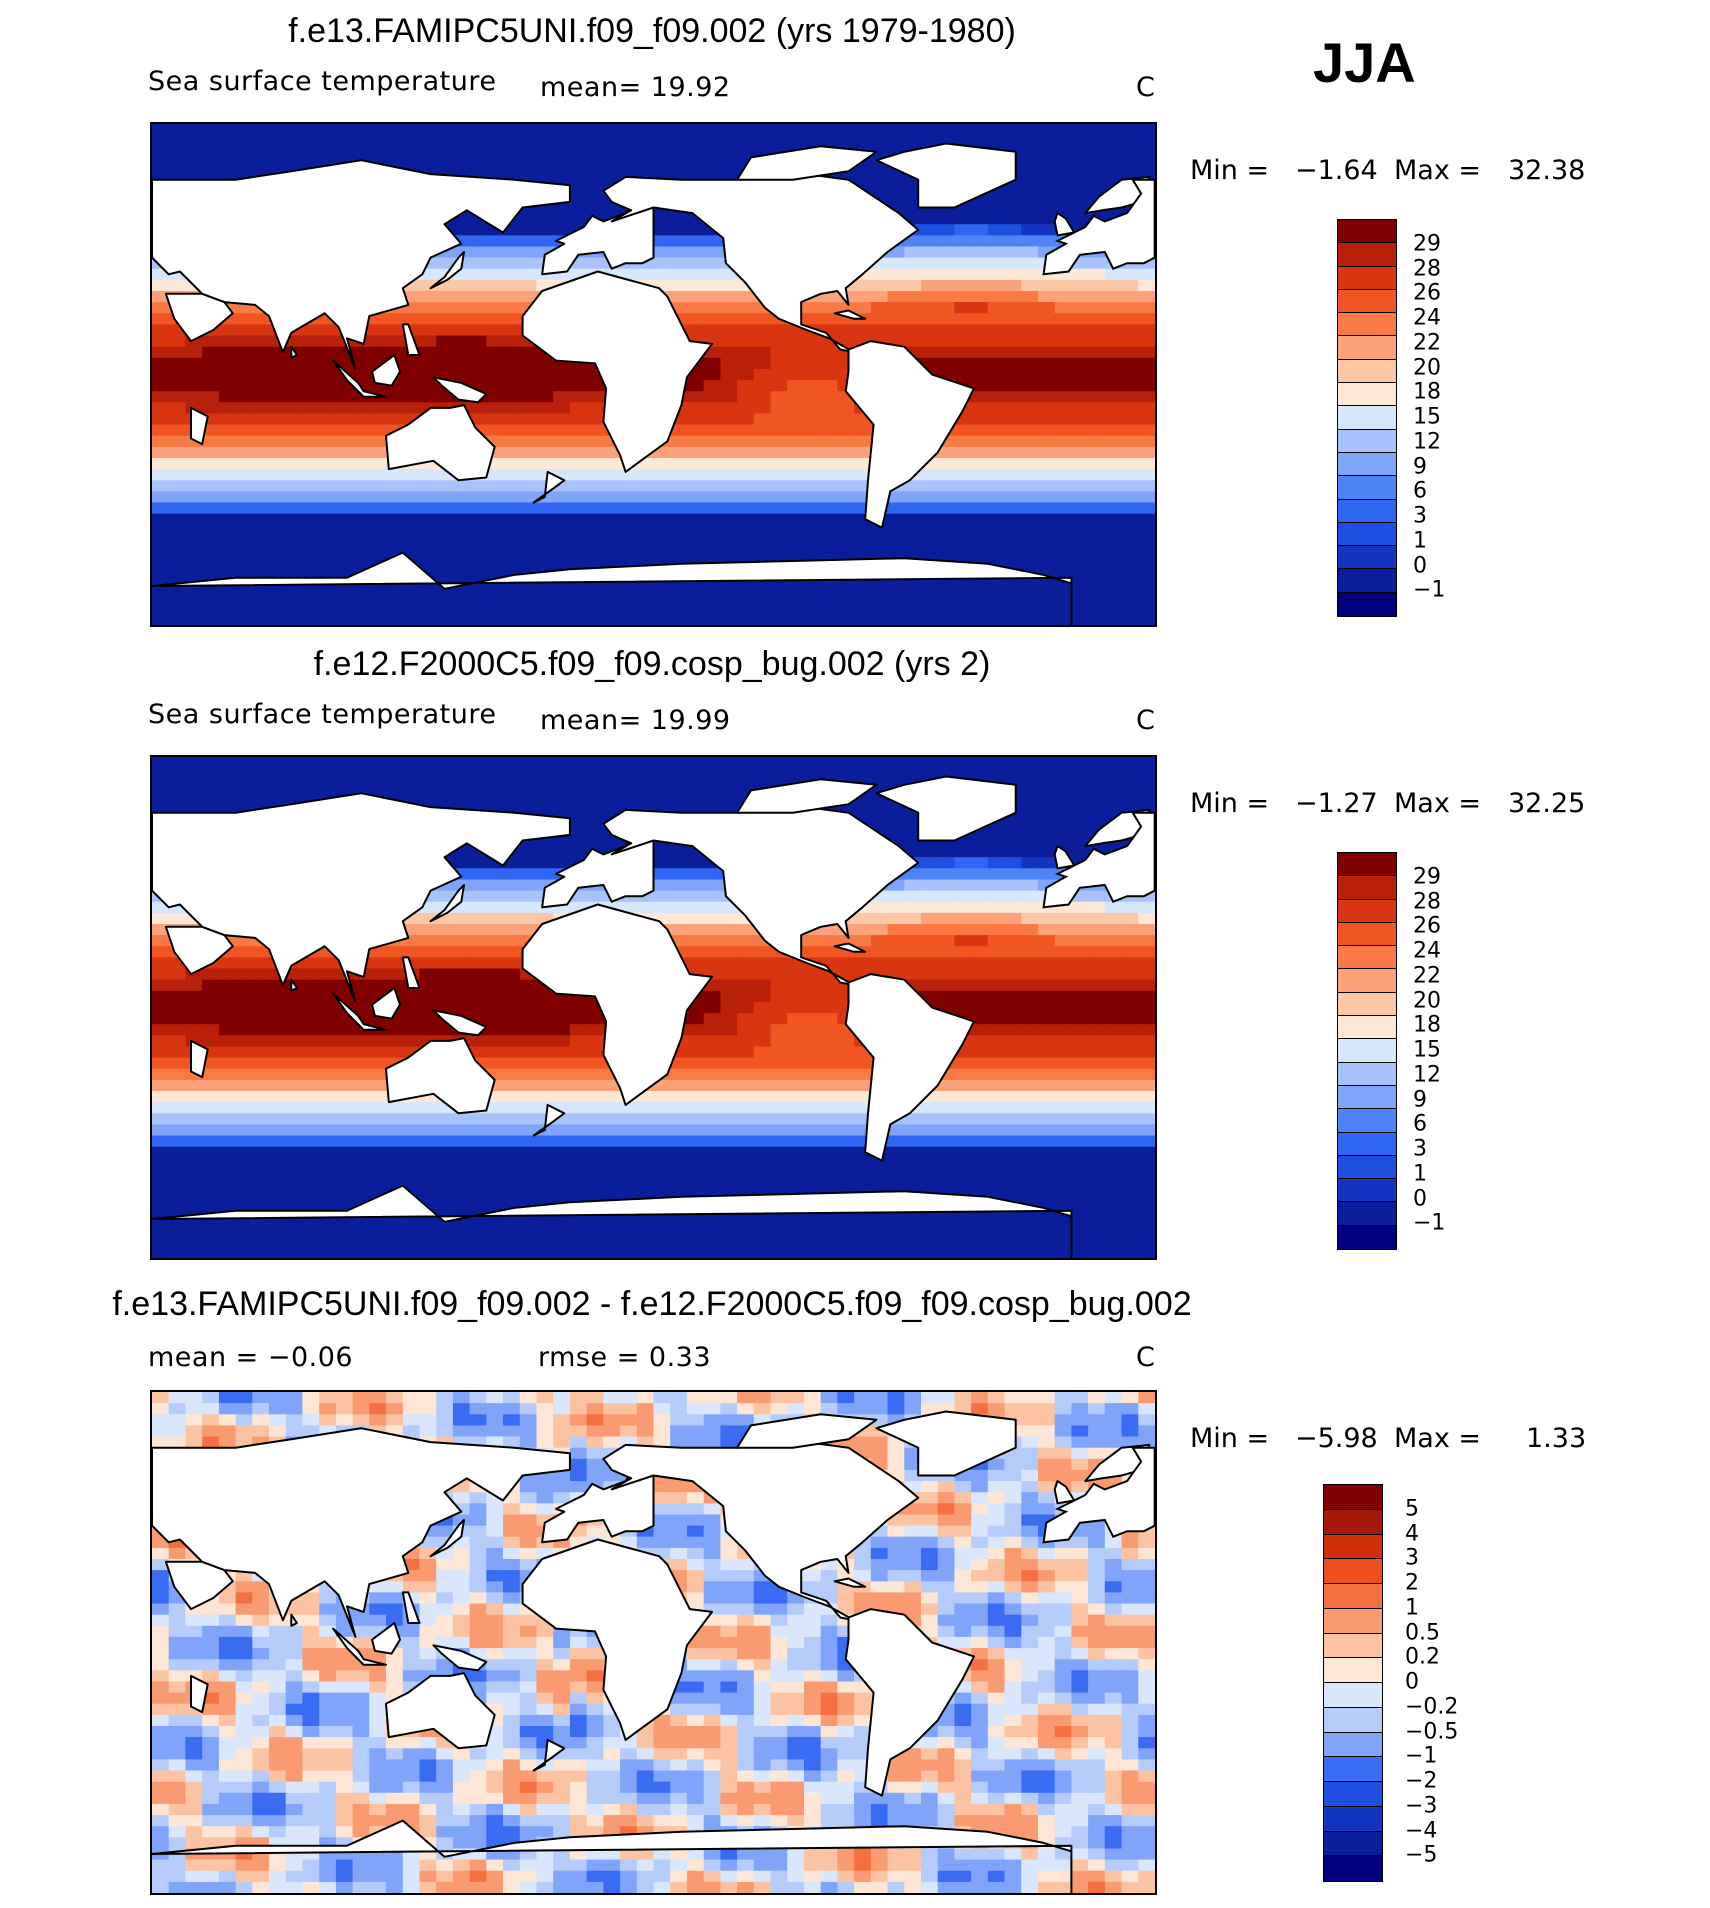 Image resolution: width=1710 pixels, height=1908 pixels. Describe the element at coordinates (1427, 343) in the screenshot. I see `colorbar-tick-label: 22` at that location.